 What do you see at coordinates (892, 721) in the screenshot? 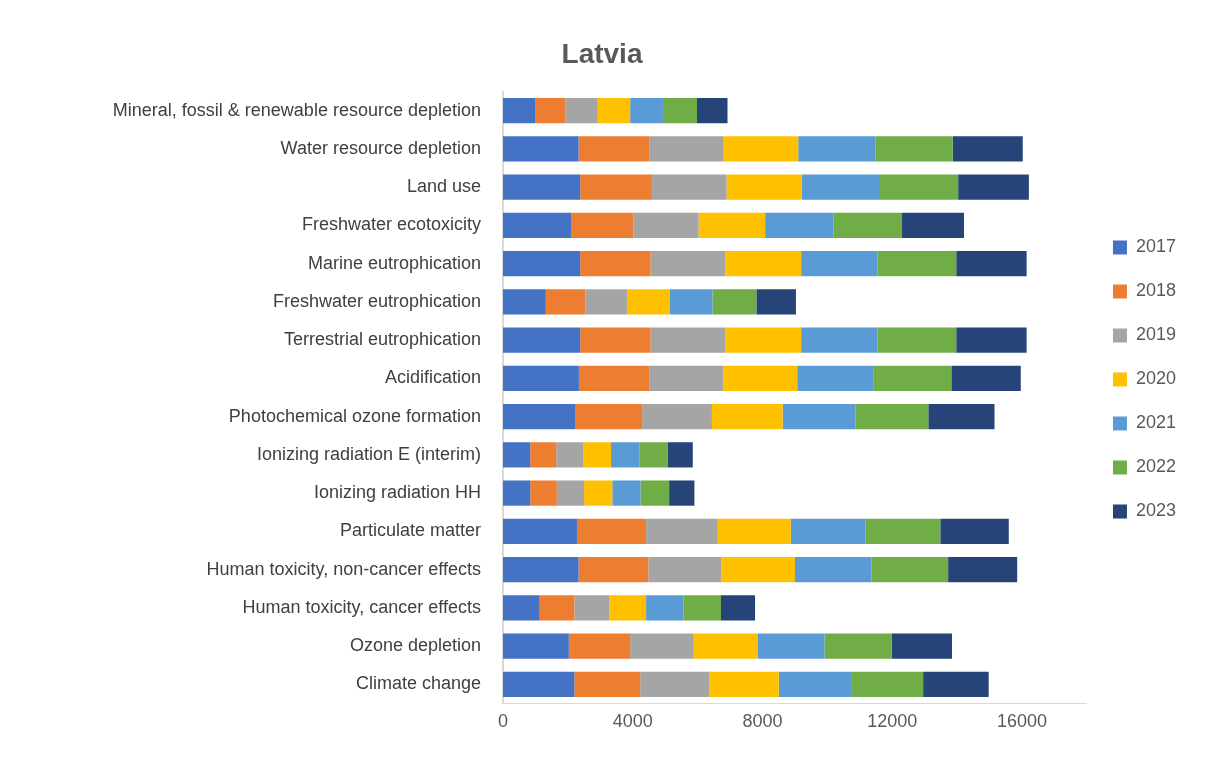
I see `x-tick-label: 12000` at bounding box center [892, 721].